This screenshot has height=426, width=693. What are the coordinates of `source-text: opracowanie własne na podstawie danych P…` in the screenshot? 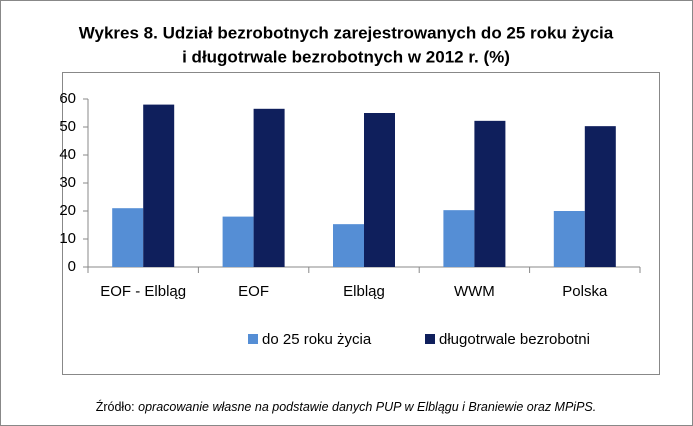 It's located at (367, 407).